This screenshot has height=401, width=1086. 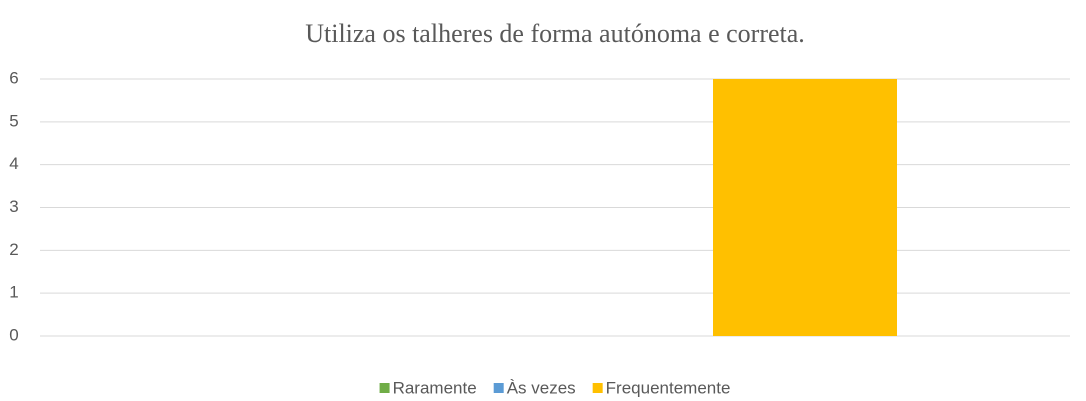 What do you see at coordinates (13, 120) in the screenshot?
I see `y-tick-label: 5` at bounding box center [13, 120].